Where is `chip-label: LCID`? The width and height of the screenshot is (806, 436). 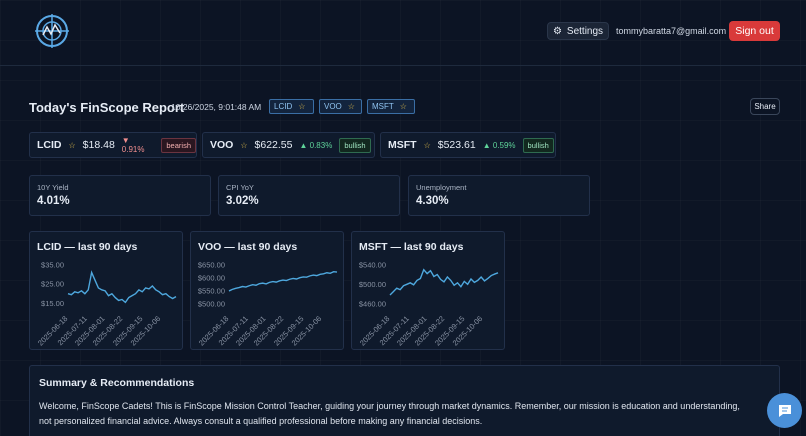 chip-label: LCID is located at coordinates (283, 106).